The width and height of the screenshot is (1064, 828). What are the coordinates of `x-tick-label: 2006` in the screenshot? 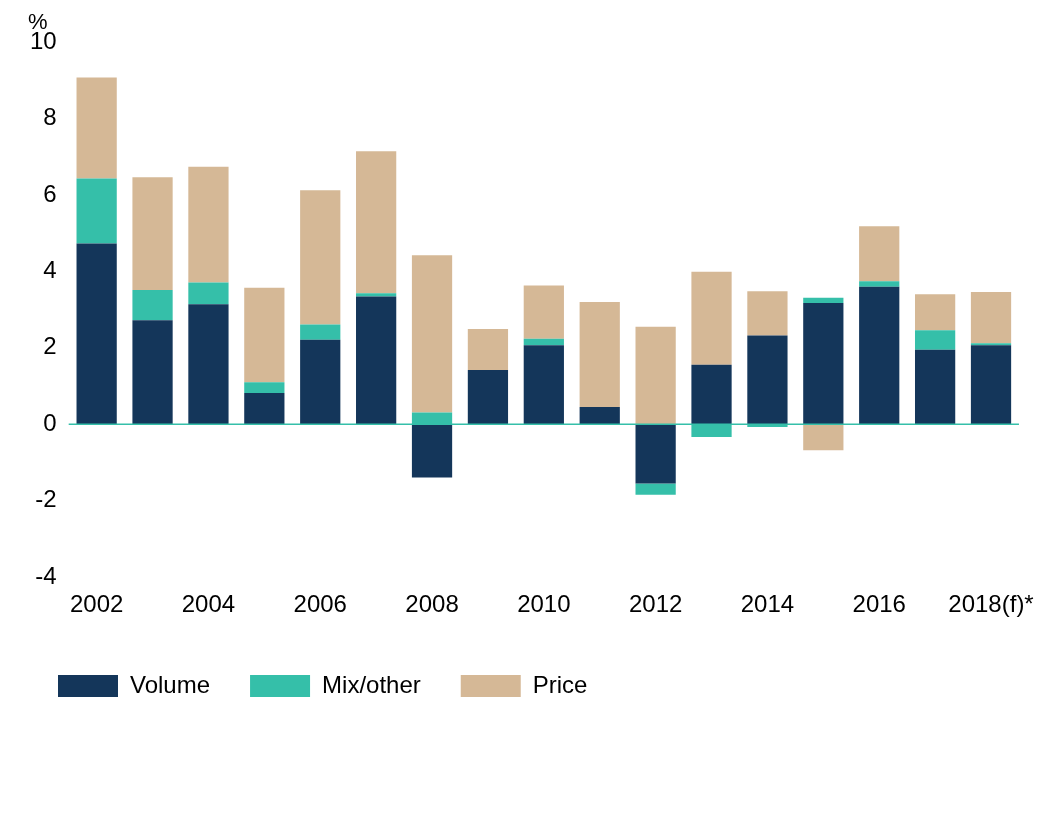 It's located at (320, 604).